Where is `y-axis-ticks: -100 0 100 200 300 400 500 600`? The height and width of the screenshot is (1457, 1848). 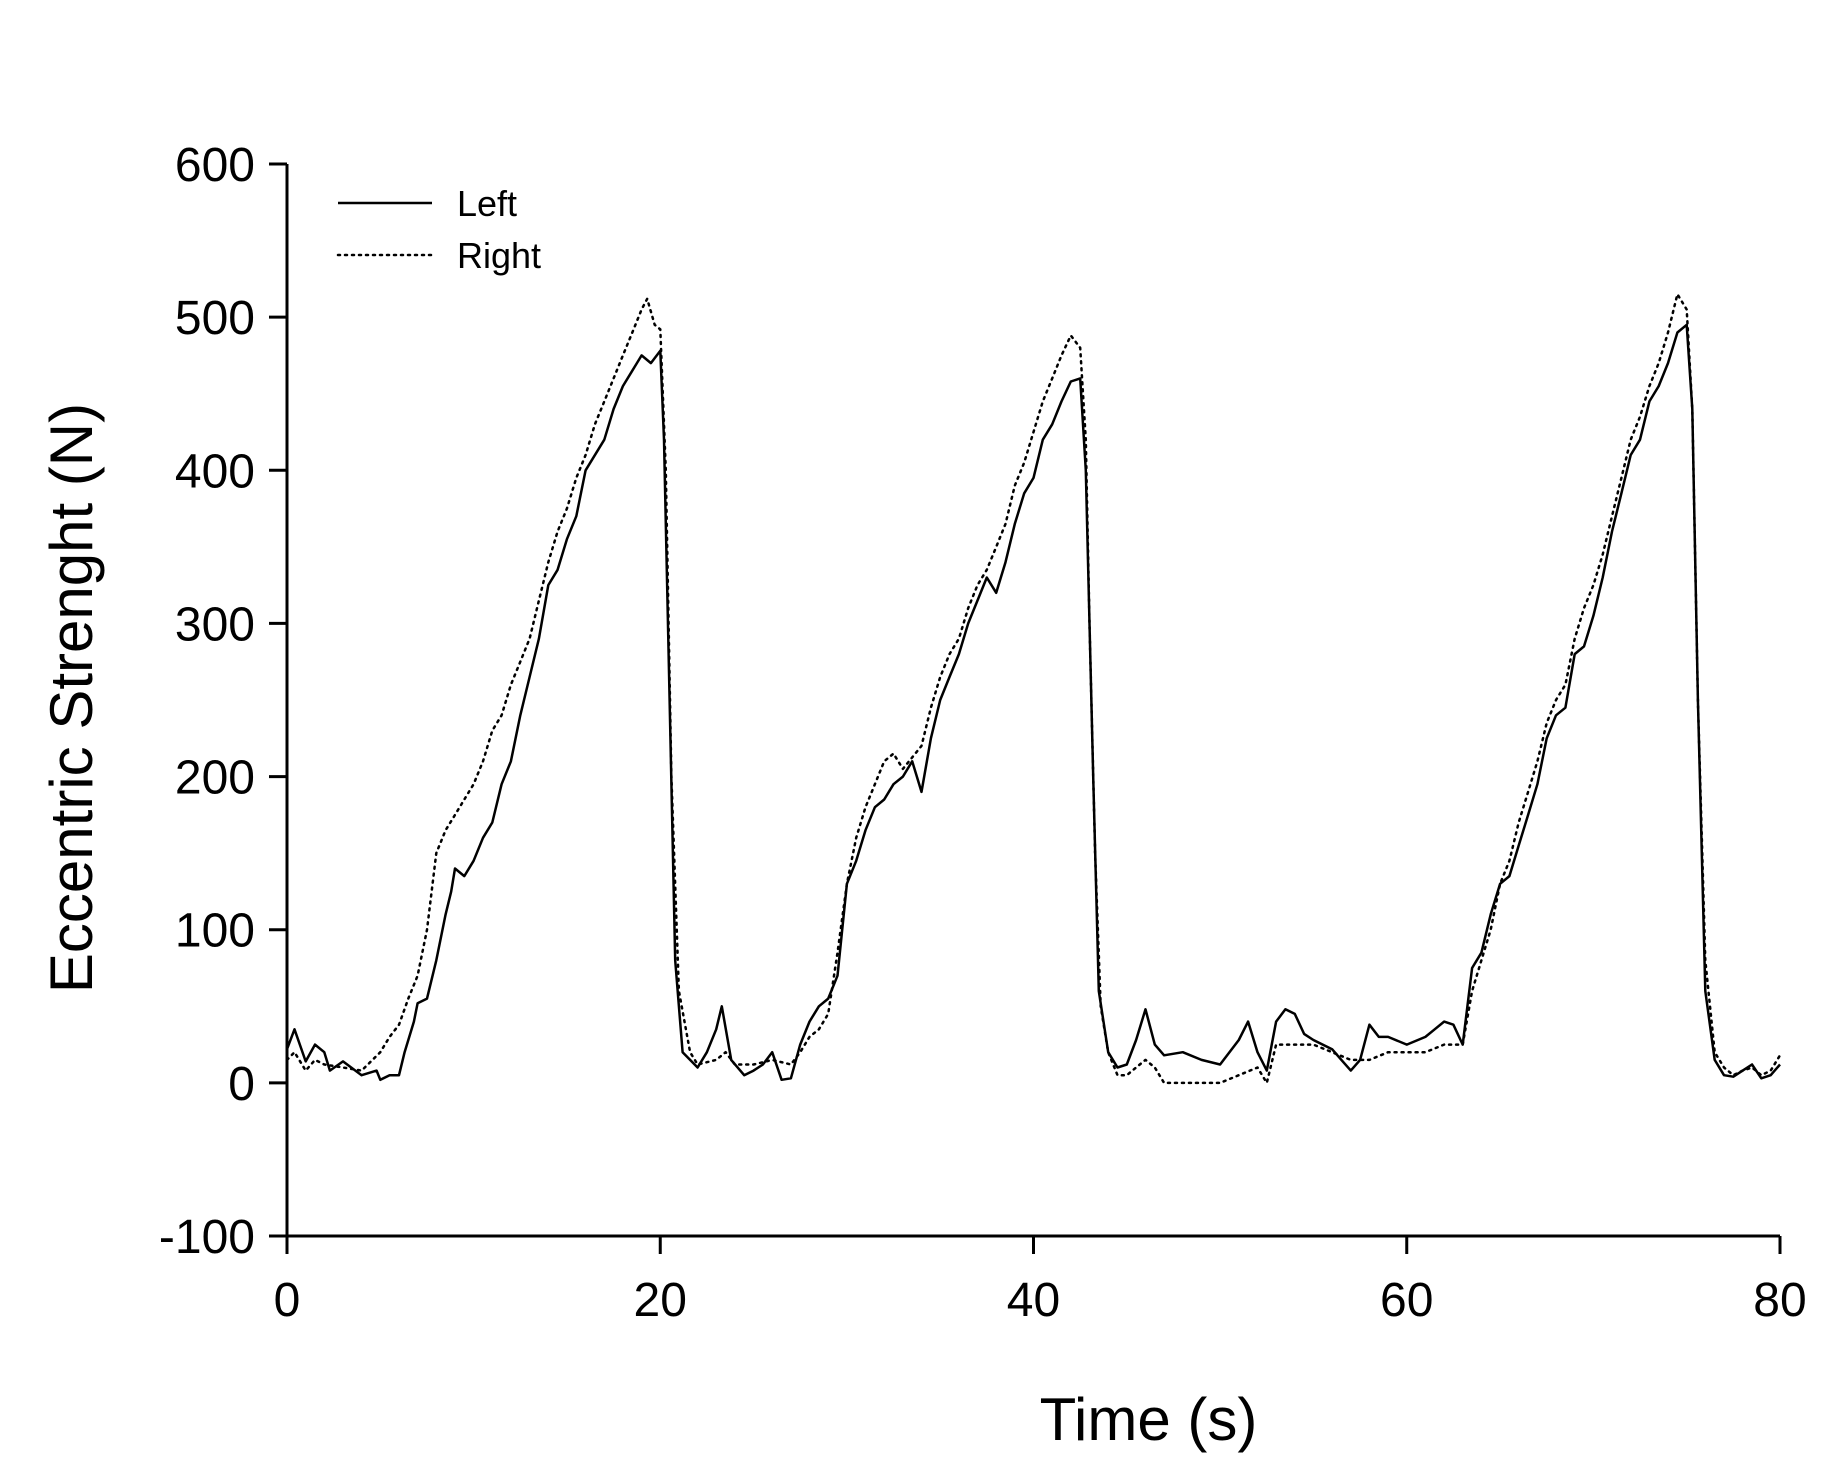 y-axis-ticks: -100 0 100 200 300 400 500 600 is located at coordinates (223, 701).